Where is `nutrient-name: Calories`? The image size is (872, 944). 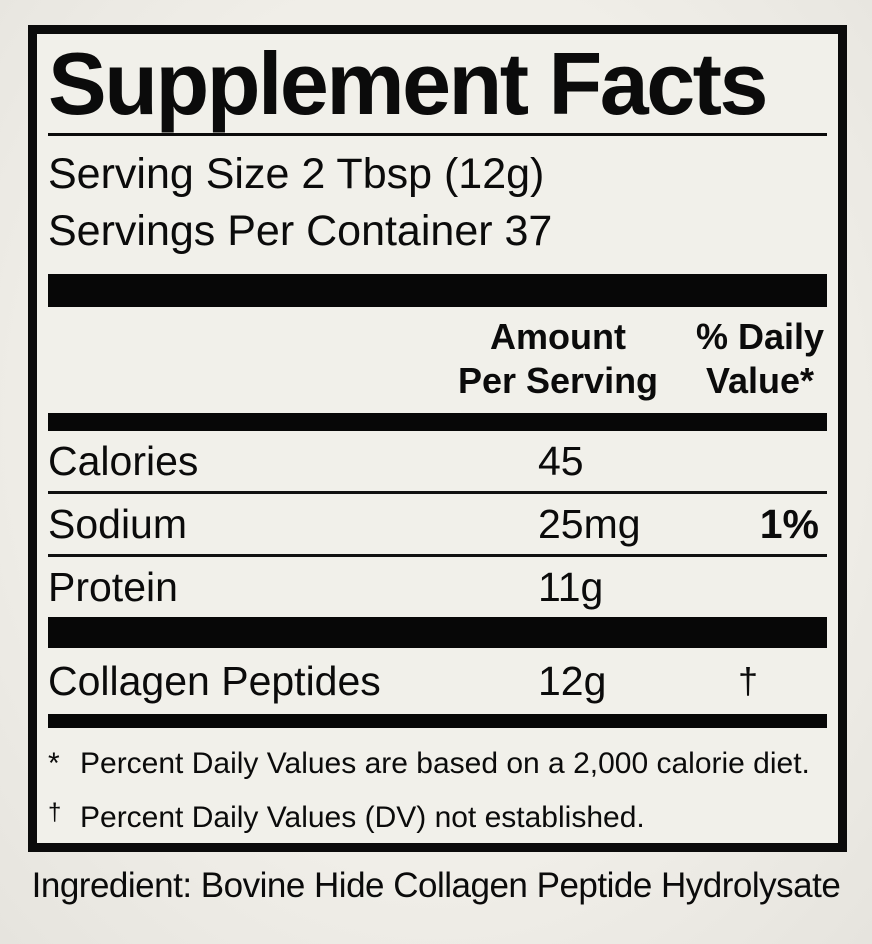 nutrient-name: Calories is located at coordinates (123, 460).